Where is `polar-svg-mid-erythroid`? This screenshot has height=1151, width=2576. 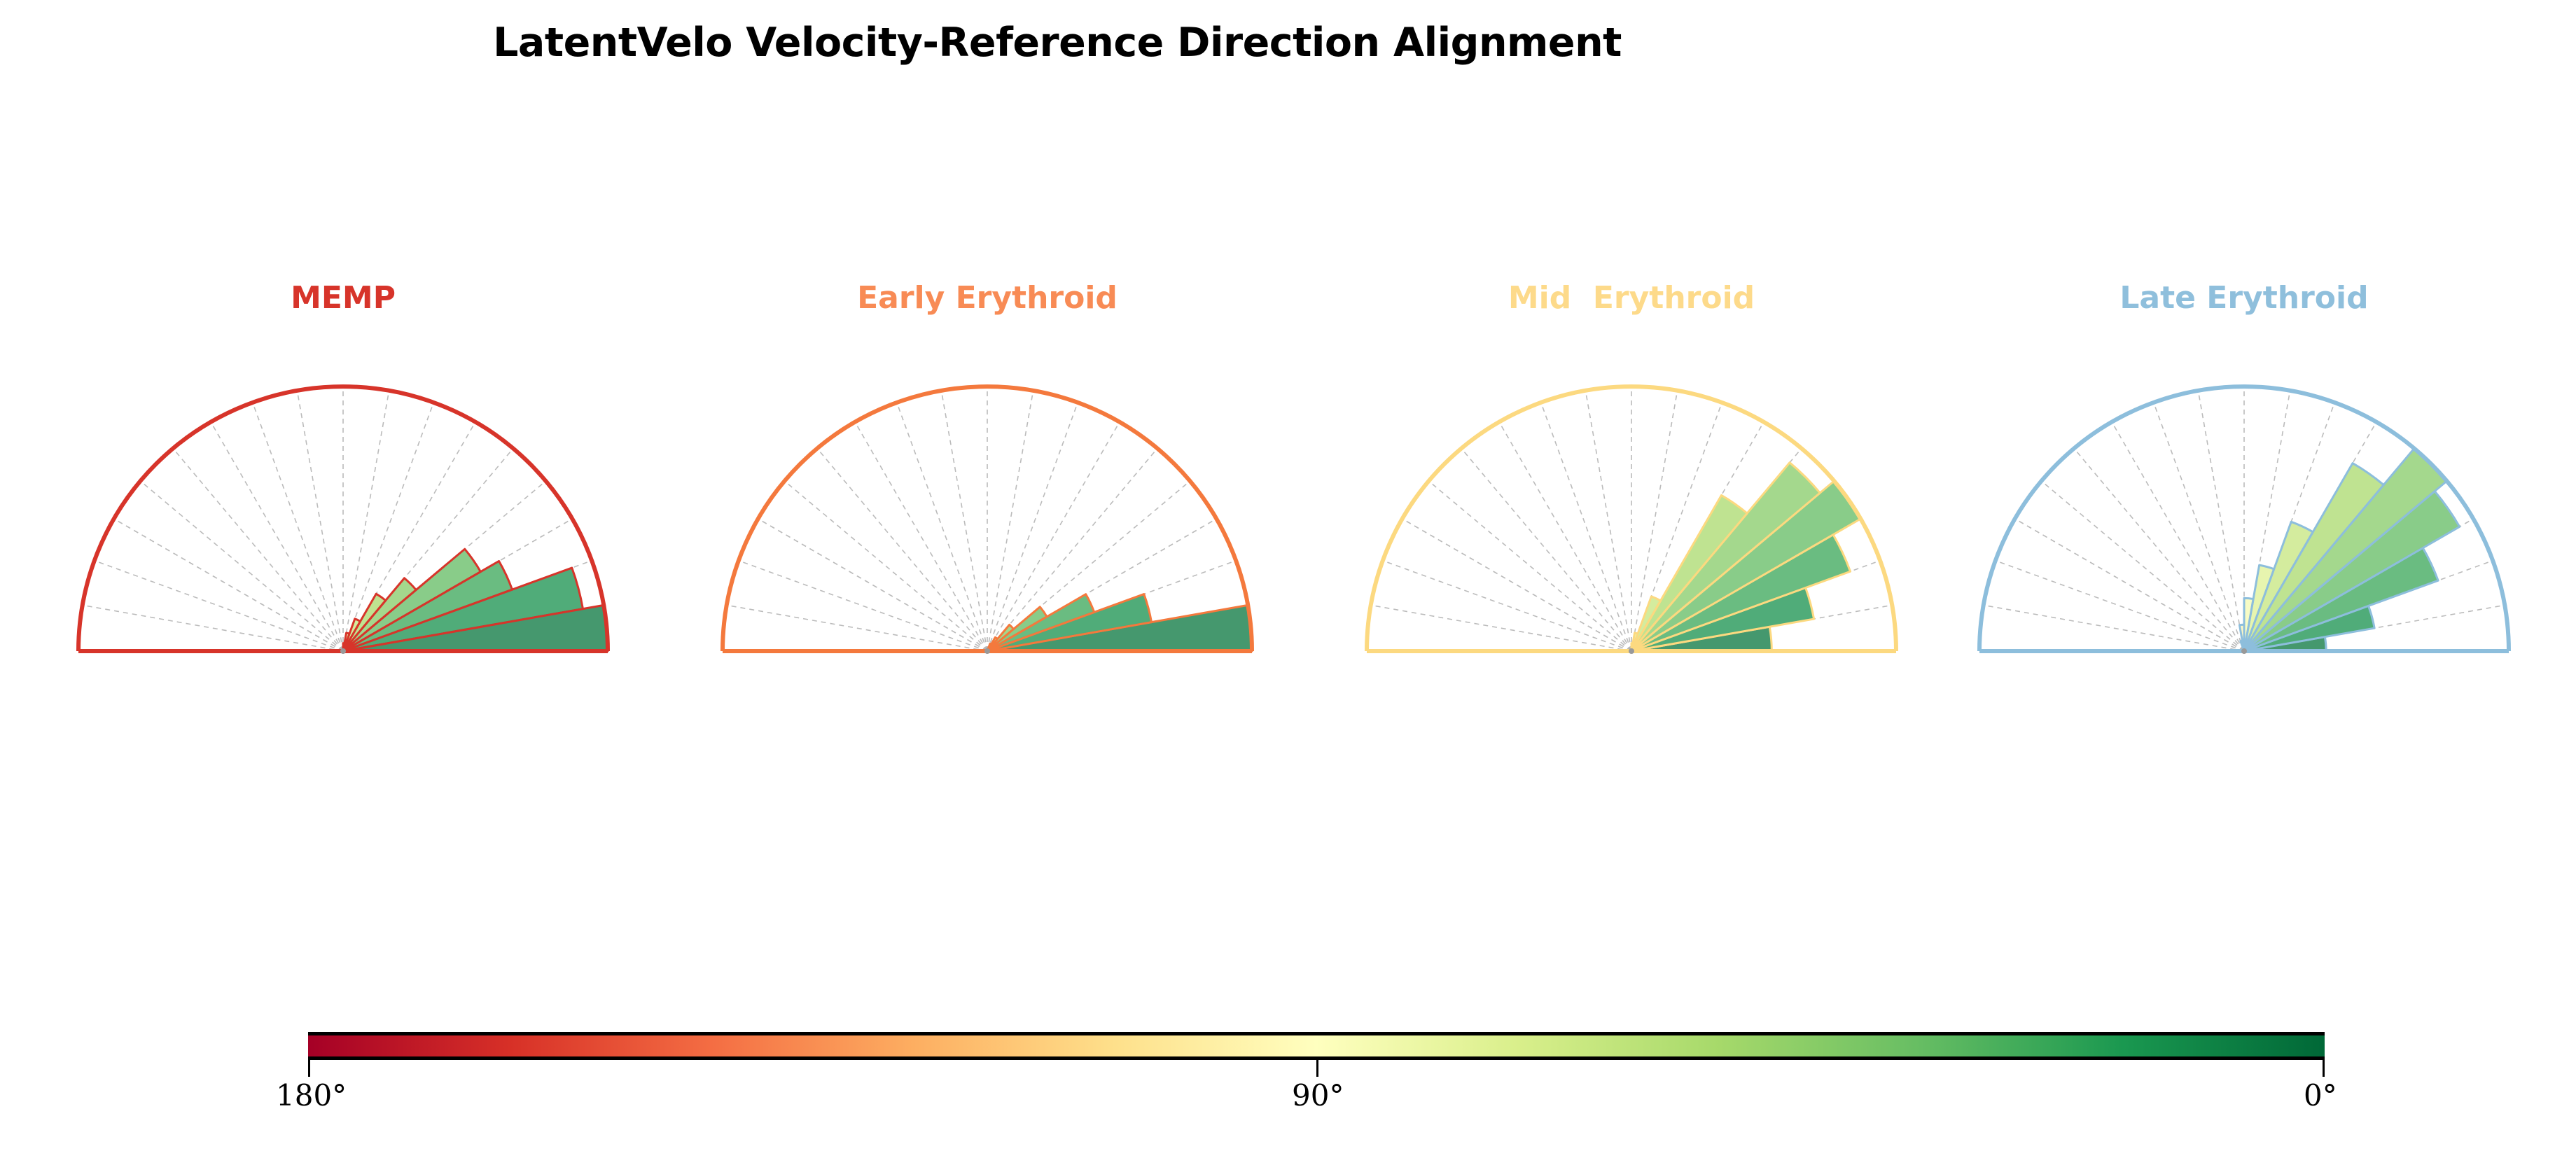
polar-svg-mid-erythroid is located at coordinates (1631, 519).